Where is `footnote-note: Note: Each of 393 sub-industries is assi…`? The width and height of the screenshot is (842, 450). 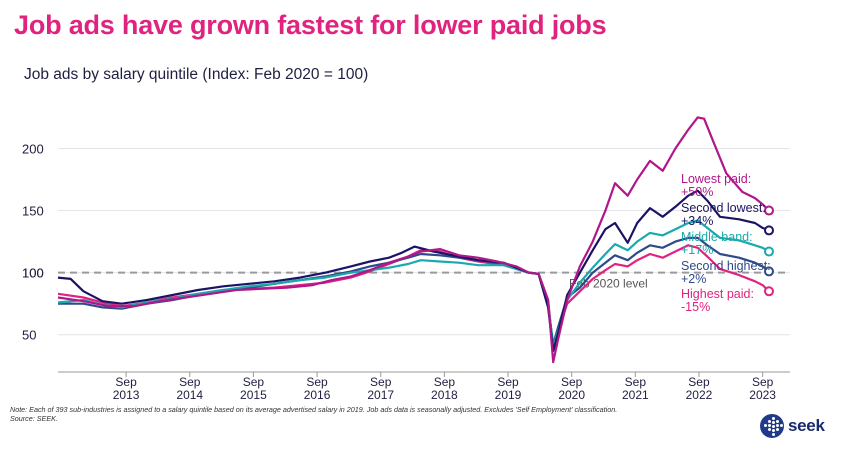 footnote-note: Note: Each of 393 sub-industries is assi… is located at coordinates (314, 409).